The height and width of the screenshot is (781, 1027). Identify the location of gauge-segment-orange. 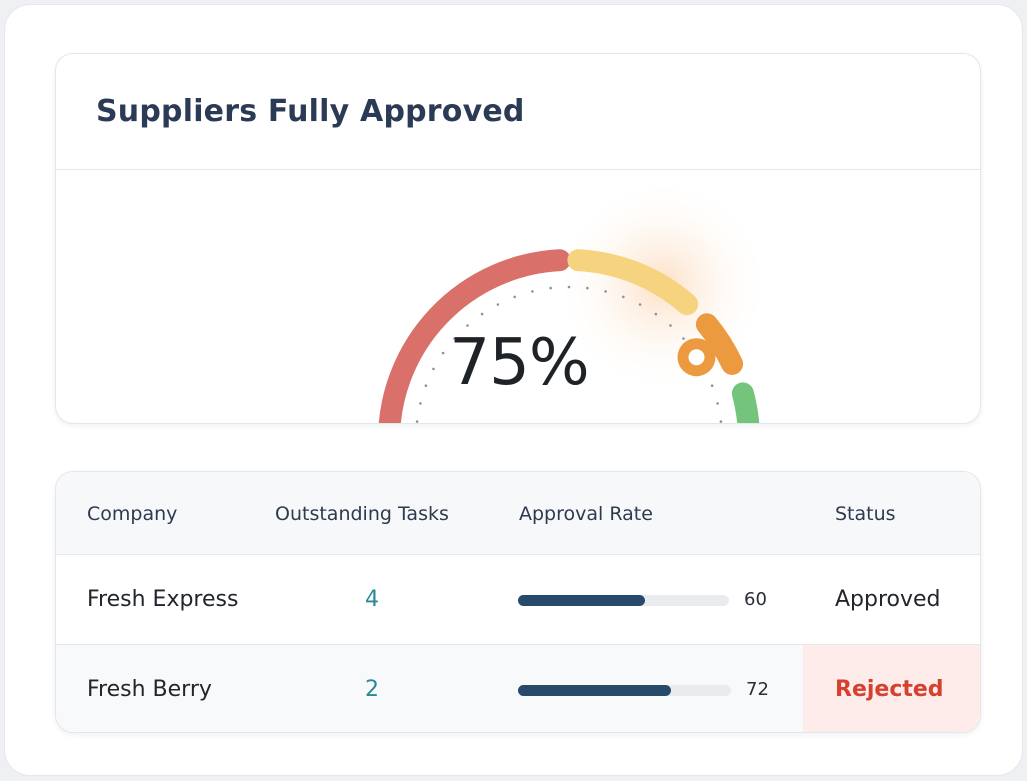
(719, 344).